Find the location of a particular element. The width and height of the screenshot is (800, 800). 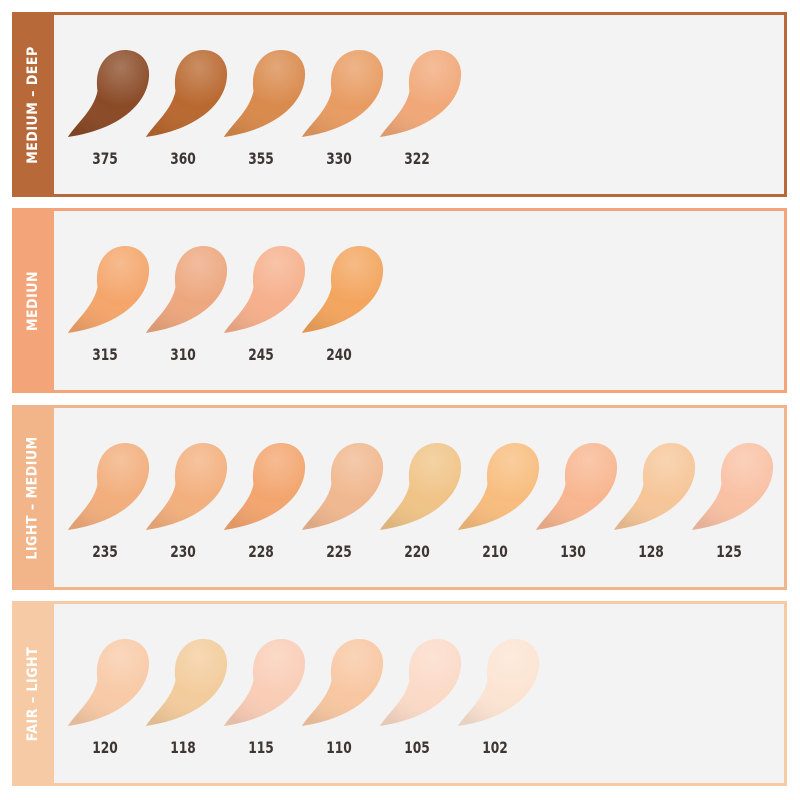

shade-code: 118 is located at coordinates (183, 747).